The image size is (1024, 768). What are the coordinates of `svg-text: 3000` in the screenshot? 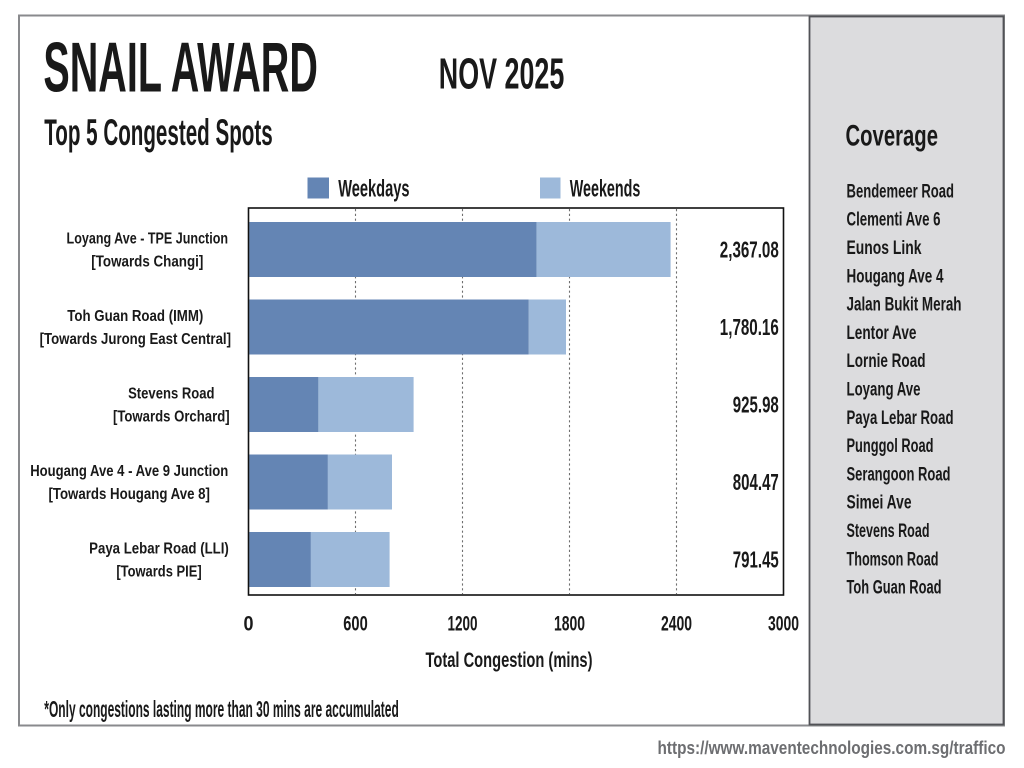 It's located at (783, 624).